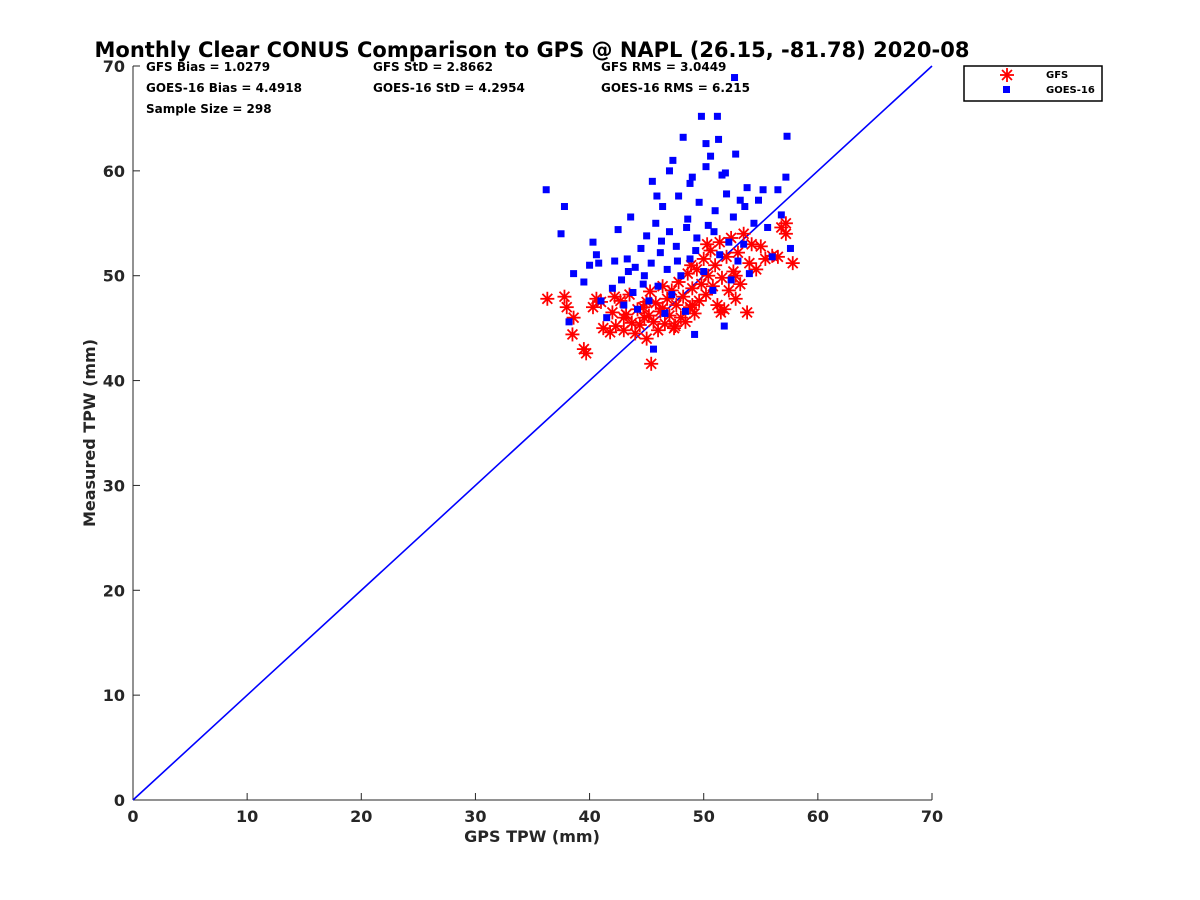 This screenshot has width=1200, height=900. Describe the element at coordinates (818, 816) in the screenshot. I see `x-tick-label: 60` at that location.